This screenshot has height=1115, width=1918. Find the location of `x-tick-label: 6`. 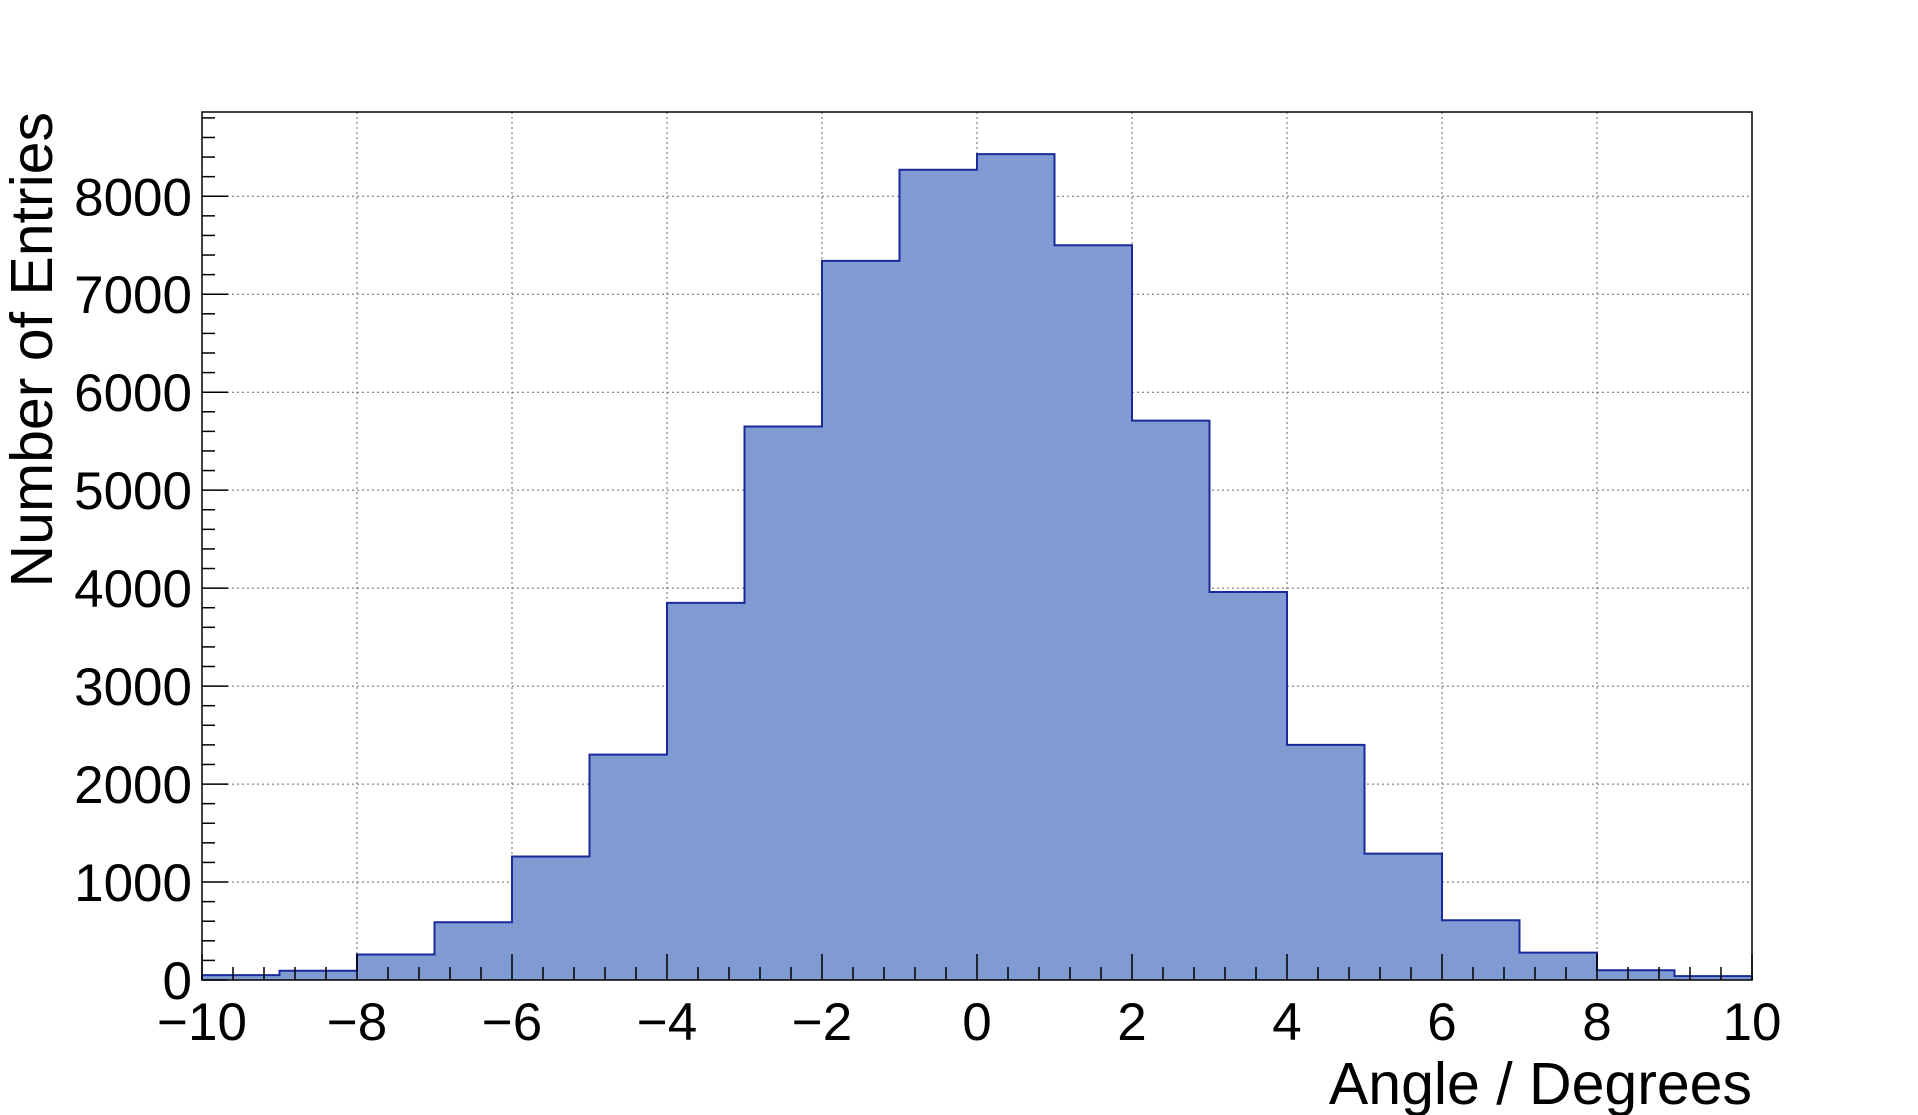

x-tick-label: 6 is located at coordinates (1441, 1022).